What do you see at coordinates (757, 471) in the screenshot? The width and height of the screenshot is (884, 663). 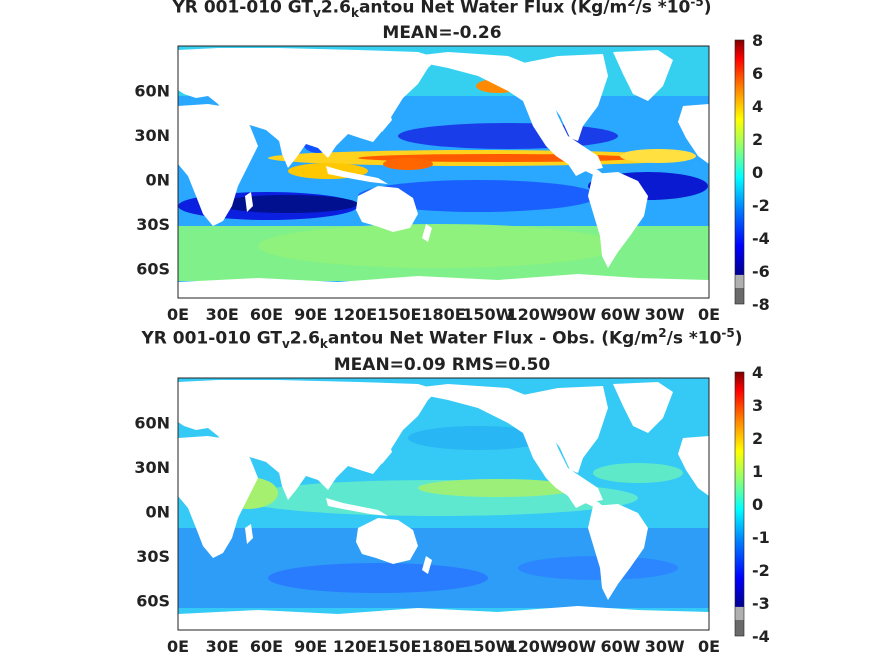 I see `colorbar-tick-label: 1` at bounding box center [757, 471].